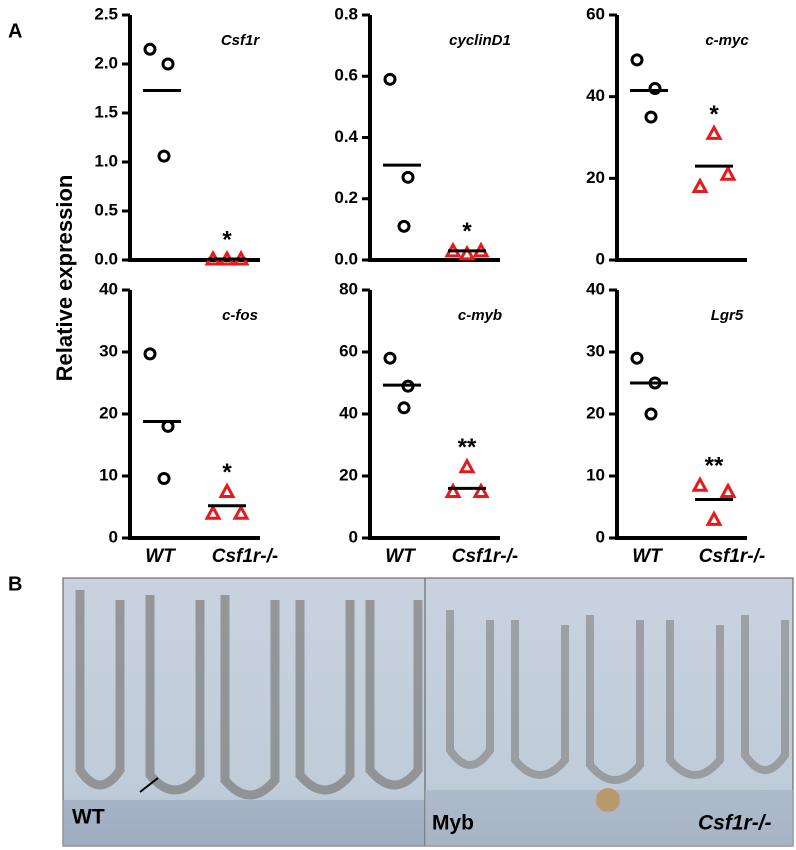 The width and height of the screenshot is (796, 850). What do you see at coordinates (453, 823) in the screenshot?
I see `image-label: Myb` at bounding box center [453, 823].